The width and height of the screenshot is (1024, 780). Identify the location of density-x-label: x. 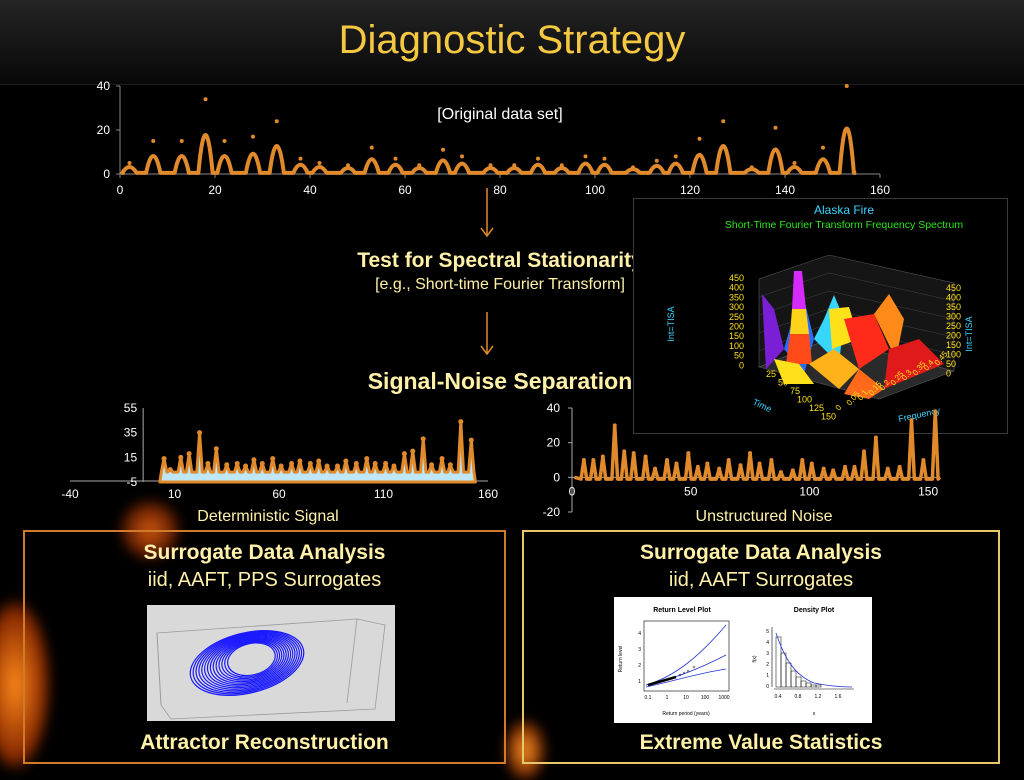
(814, 714).